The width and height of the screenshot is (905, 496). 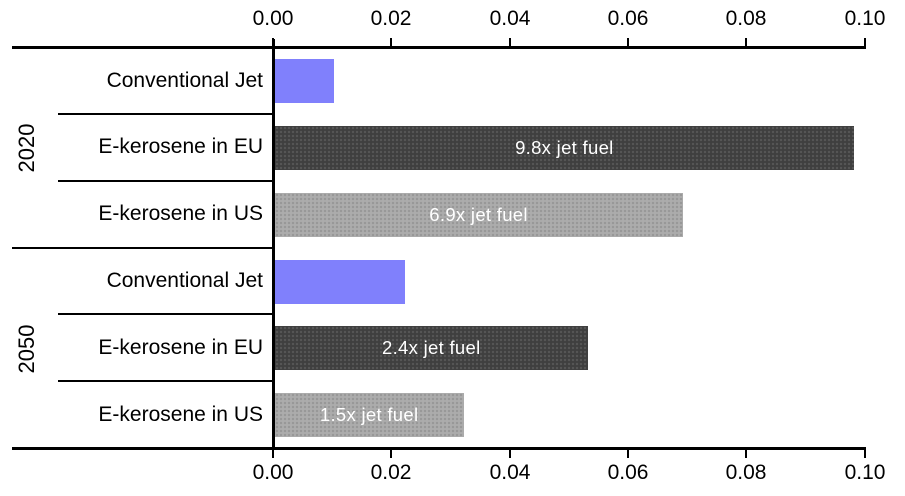 I want to click on bar-2050-e-kerosene-us: 1.5x jet fuel, so click(x=369, y=415).